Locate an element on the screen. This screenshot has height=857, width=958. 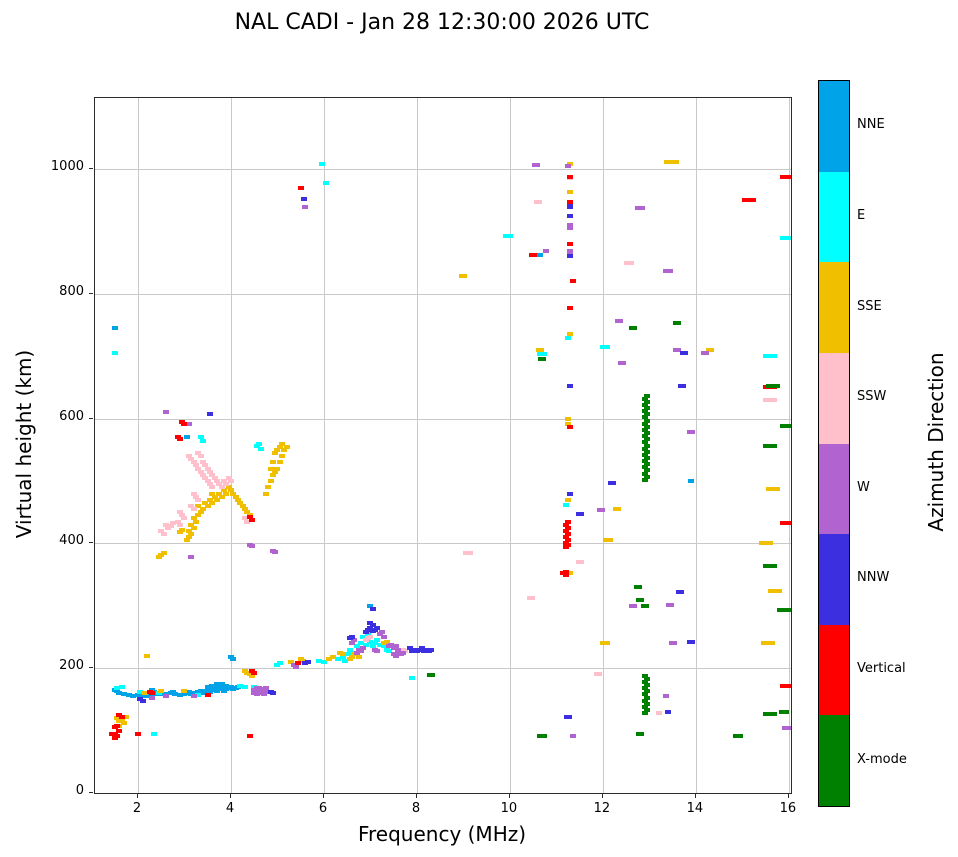
x-tickmark is located at coordinates (323, 796).